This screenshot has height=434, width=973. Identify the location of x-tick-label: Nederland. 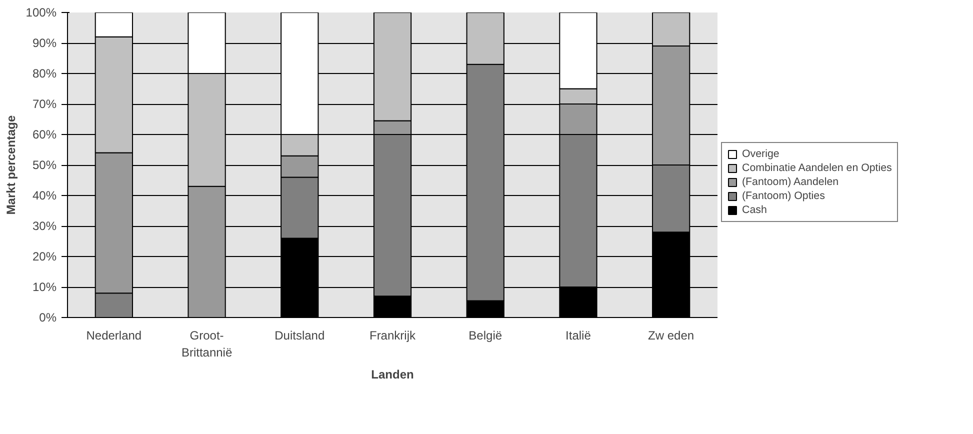
(114, 335).